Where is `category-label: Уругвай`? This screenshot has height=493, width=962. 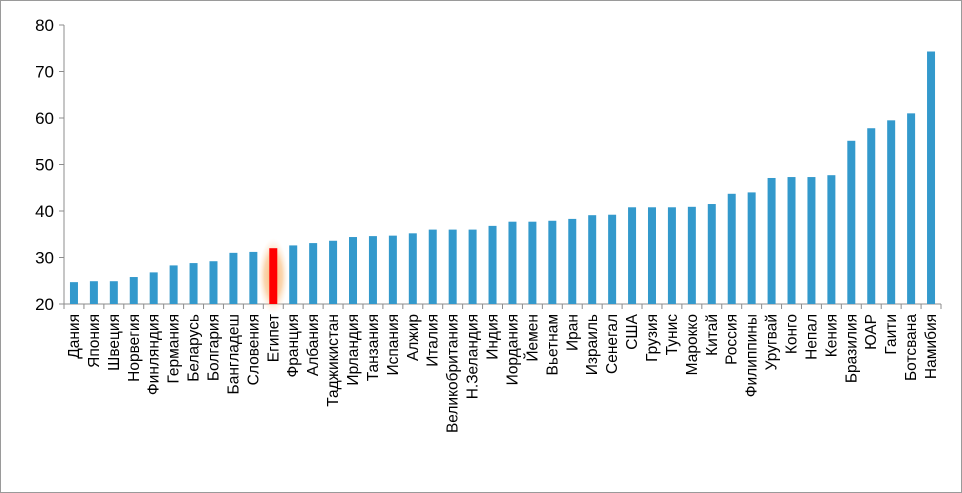
category-label: Уругвай is located at coordinates (772, 342).